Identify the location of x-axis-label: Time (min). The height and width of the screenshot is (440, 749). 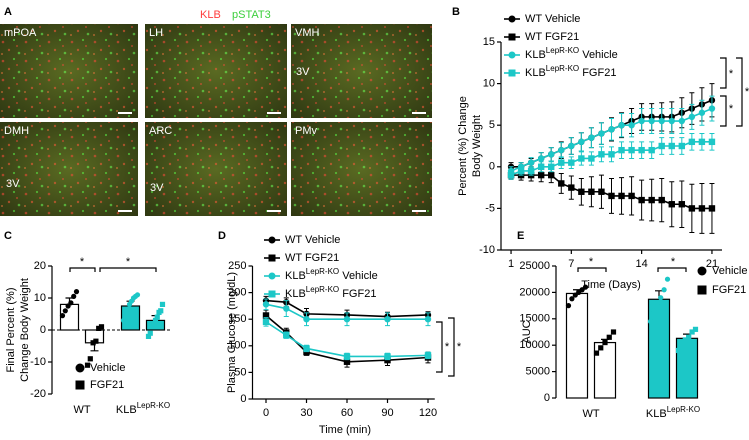
(345, 430).